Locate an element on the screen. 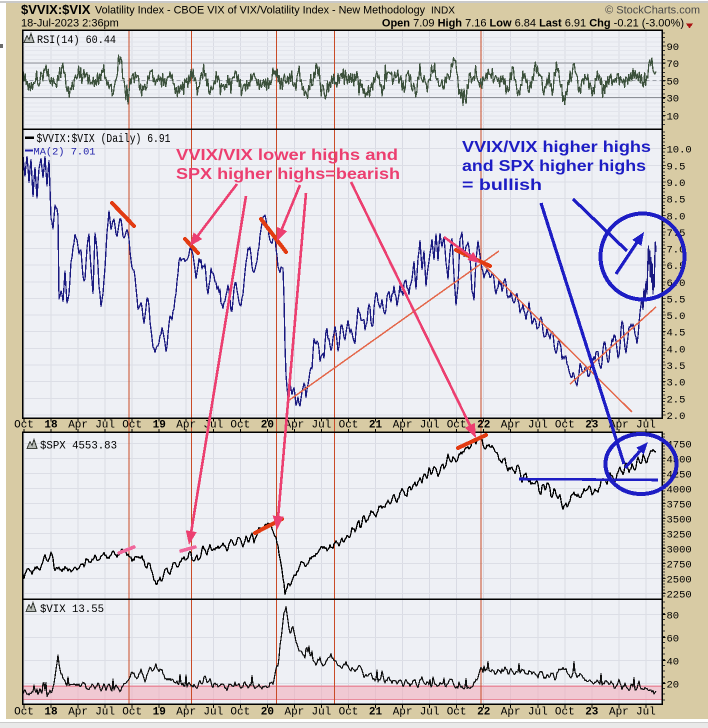 The height and width of the screenshot is (728, 708). svg-text: 10.0 is located at coordinates (679, 151).